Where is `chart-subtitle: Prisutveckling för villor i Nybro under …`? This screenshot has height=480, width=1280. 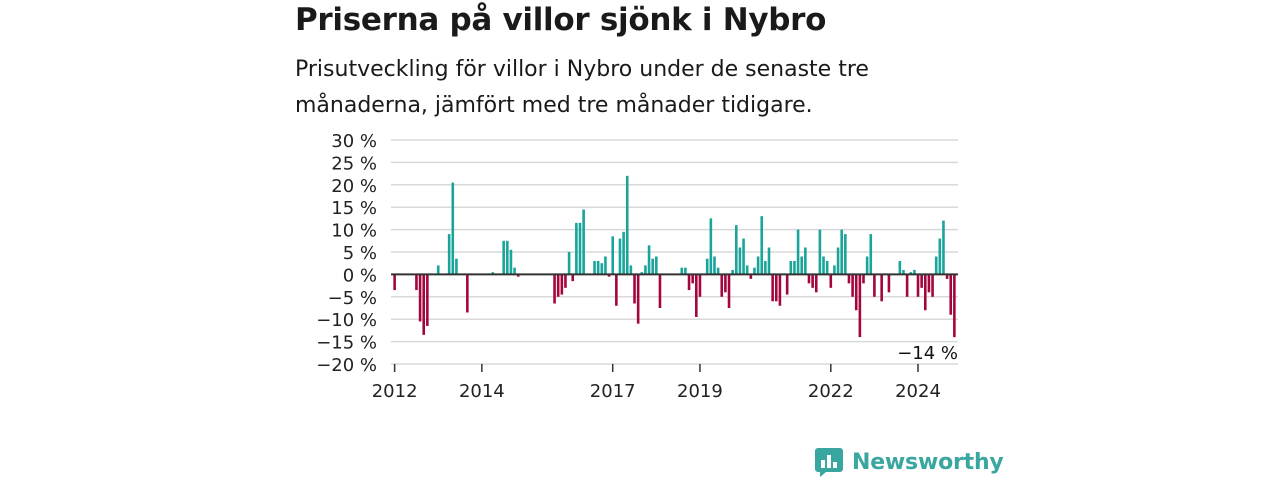 chart-subtitle: Prisutveckling för villor i Nybro under … is located at coordinates (582, 87).